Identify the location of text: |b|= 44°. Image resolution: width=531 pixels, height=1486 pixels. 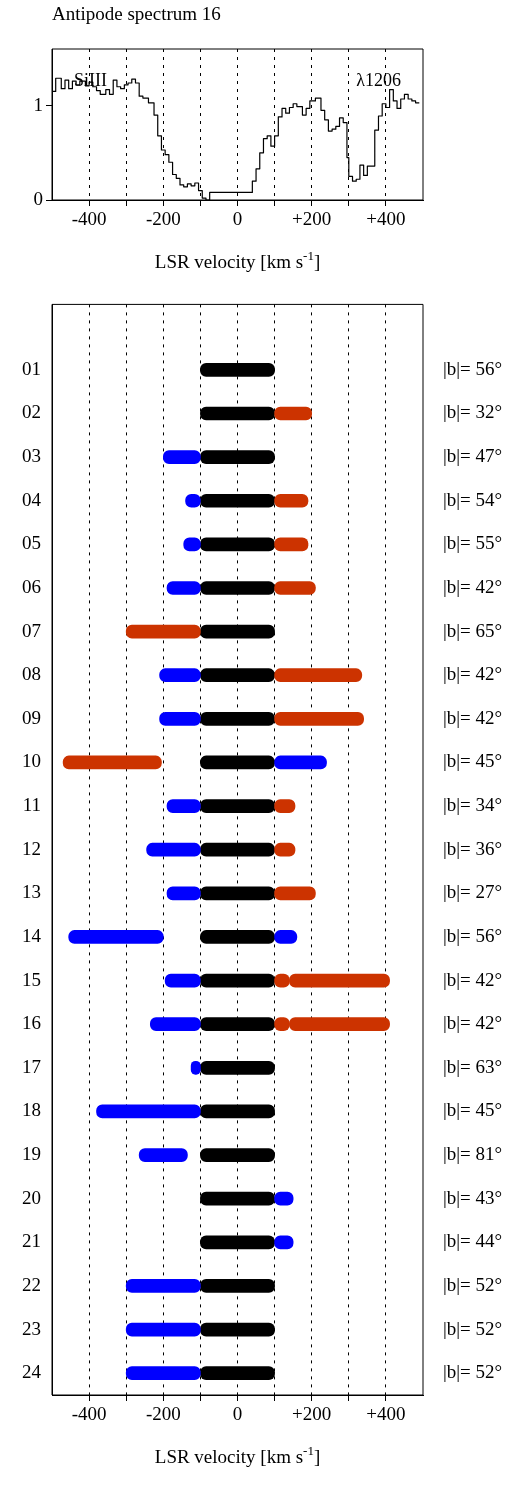
(473, 1241).